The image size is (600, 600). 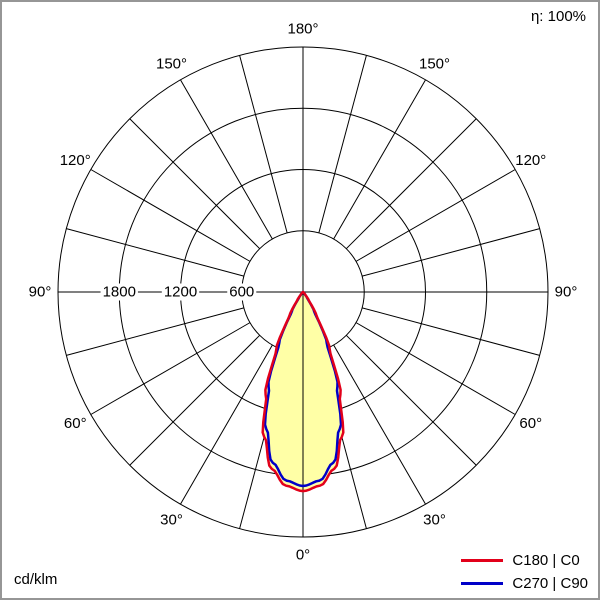 I want to click on svg-text: 600, so click(x=241, y=292).